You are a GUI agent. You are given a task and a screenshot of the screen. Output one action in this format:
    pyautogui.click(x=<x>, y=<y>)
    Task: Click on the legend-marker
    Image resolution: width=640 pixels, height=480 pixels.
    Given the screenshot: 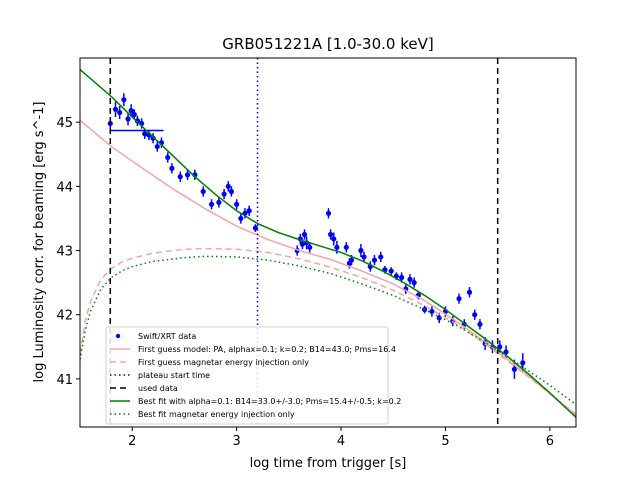 What is the action you would take?
    pyautogui.click(x=118, y=336)
    